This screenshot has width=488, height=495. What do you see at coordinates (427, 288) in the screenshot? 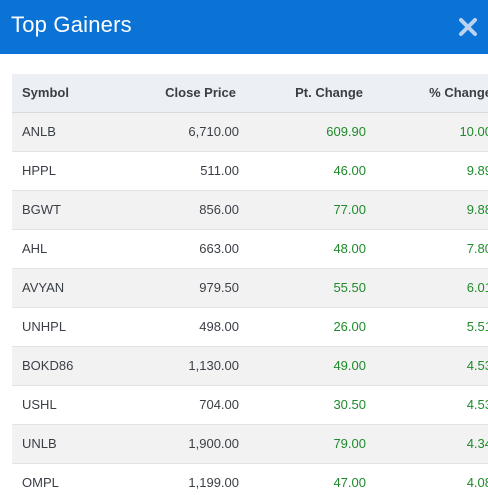
I see `cell-pct-change: 6.01` at bounding box center [427, 288].